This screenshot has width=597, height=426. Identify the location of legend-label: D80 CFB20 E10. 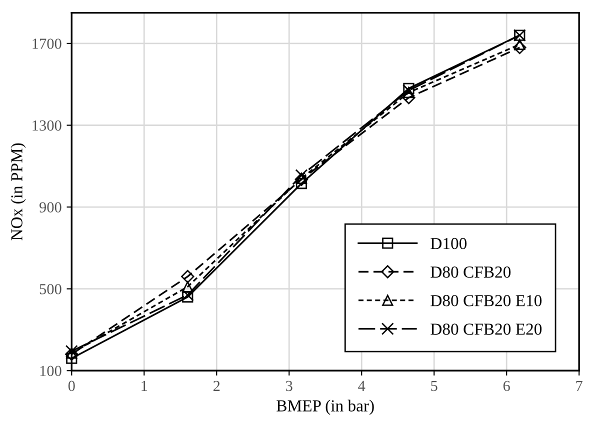
(486, 300).